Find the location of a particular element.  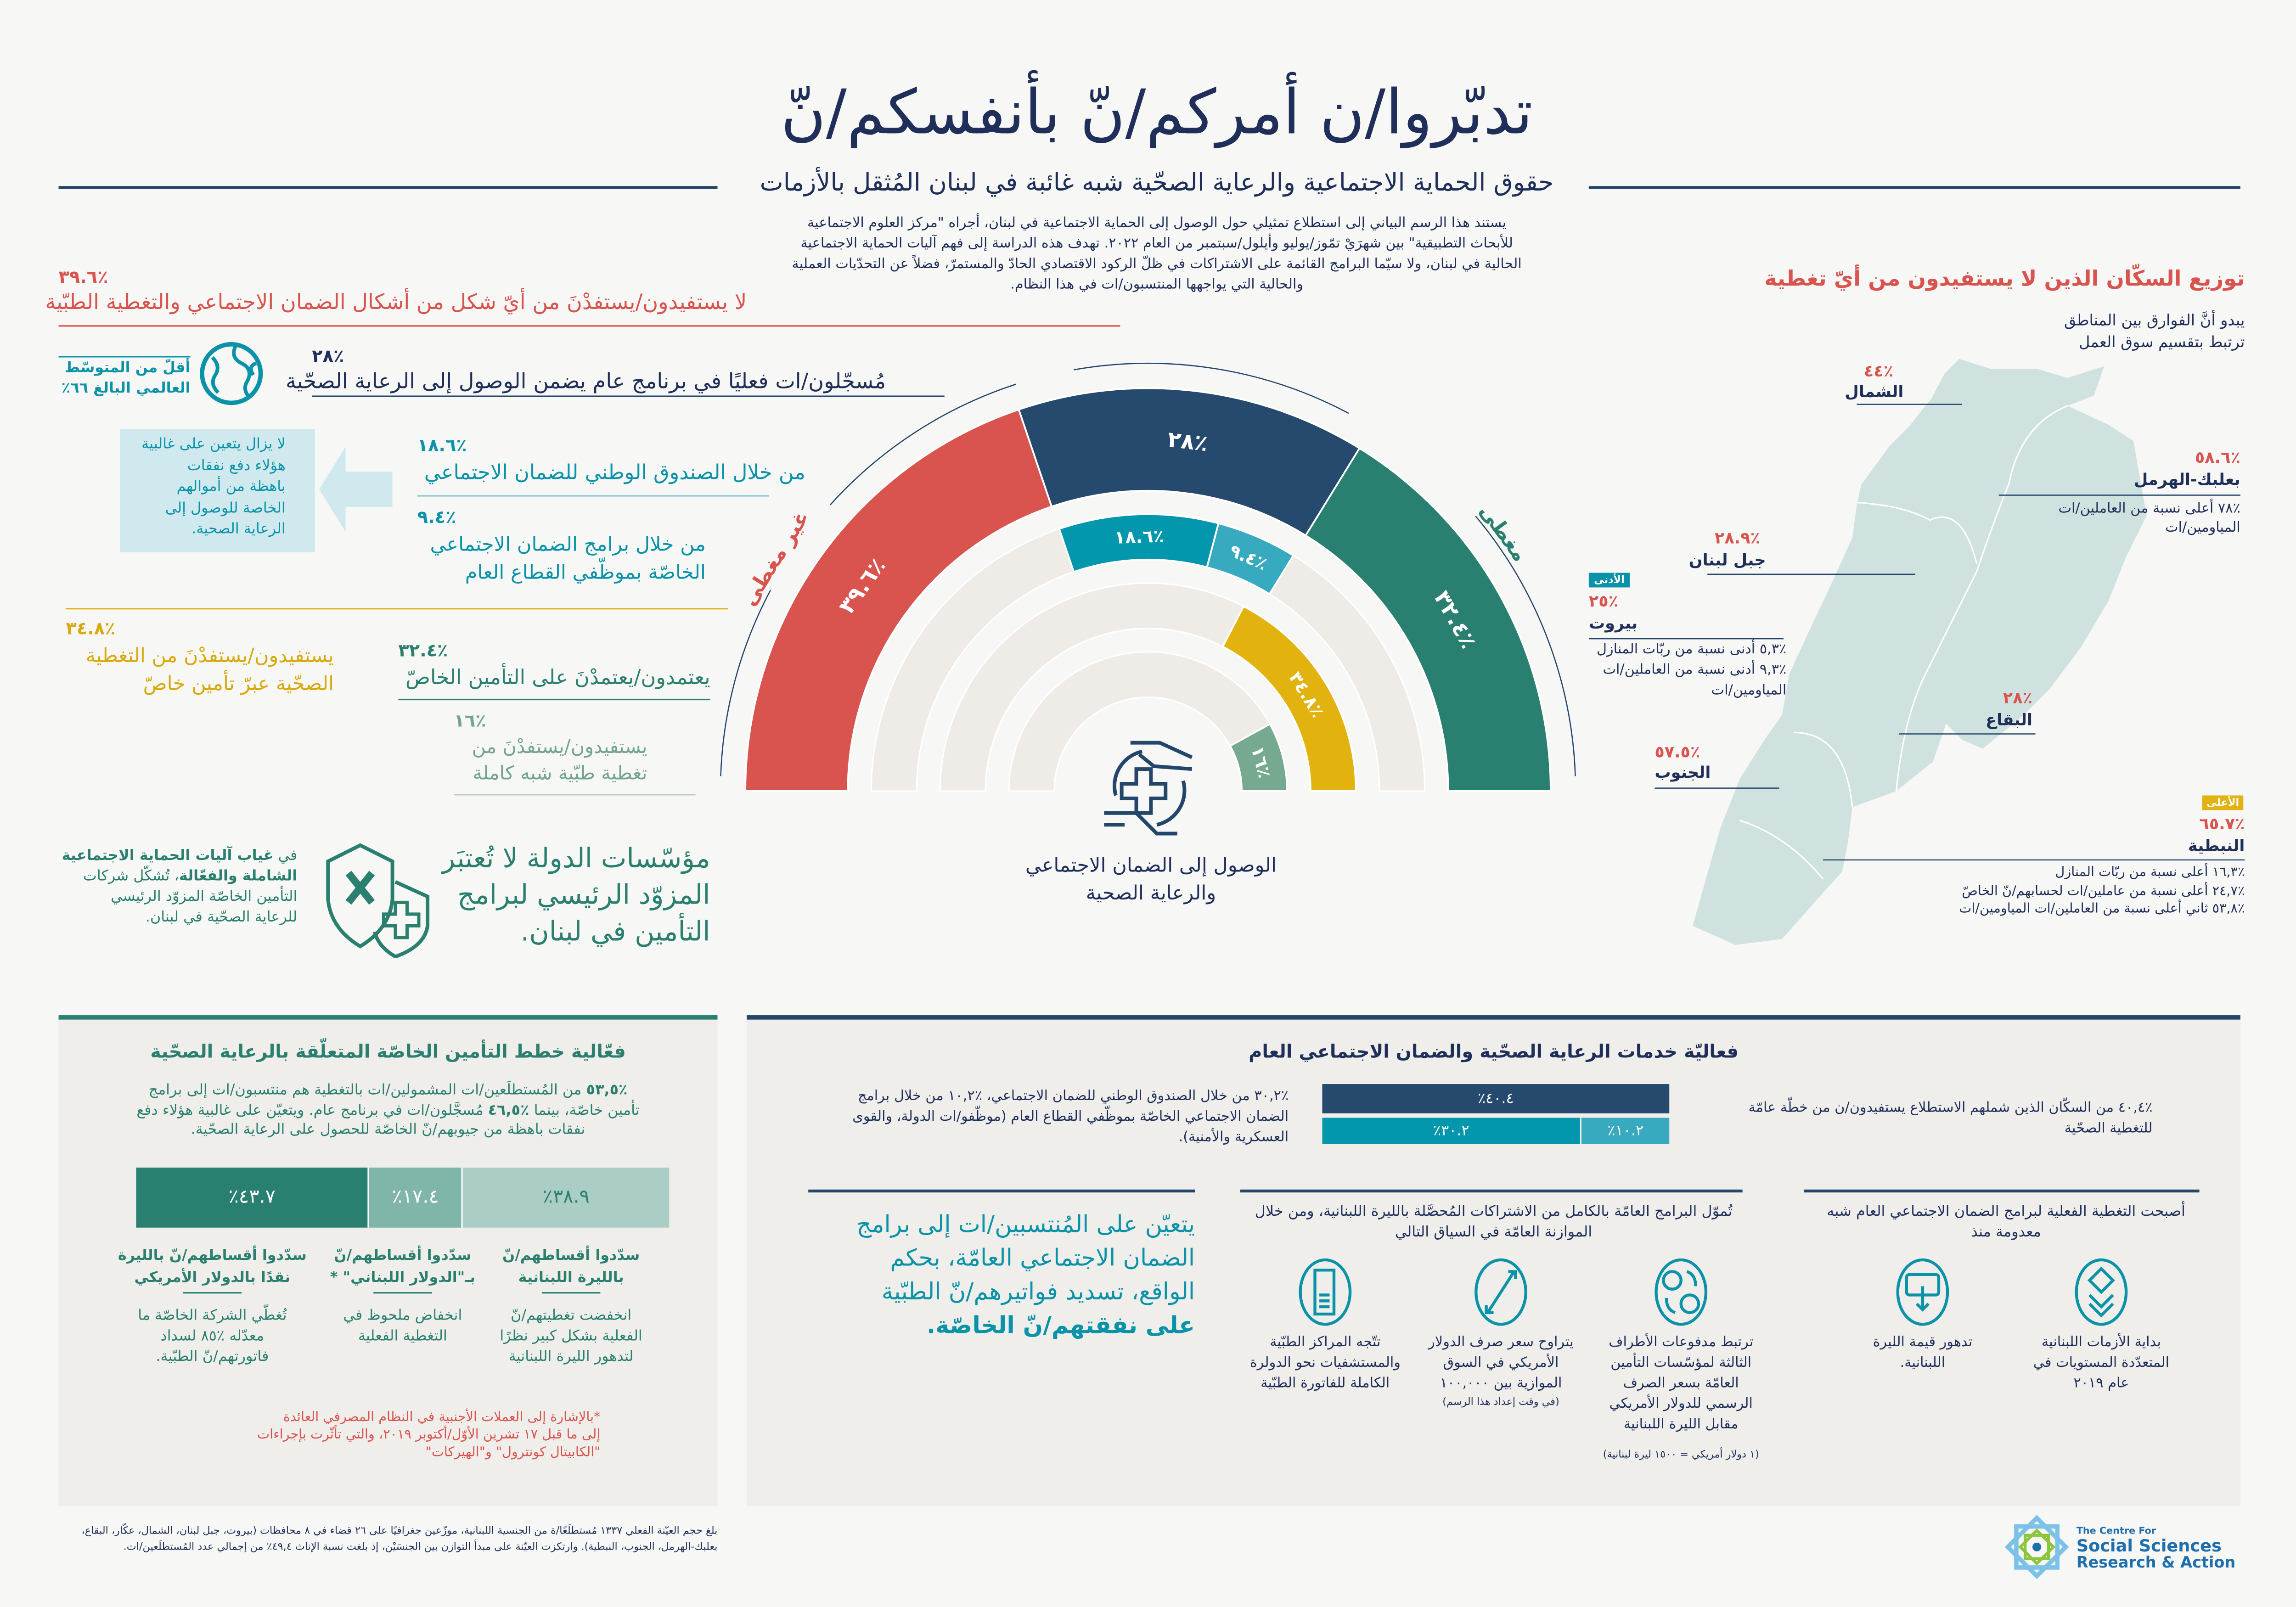

bar-segment: ٪٣٨.٩ is located at coordinates (566, 1197).